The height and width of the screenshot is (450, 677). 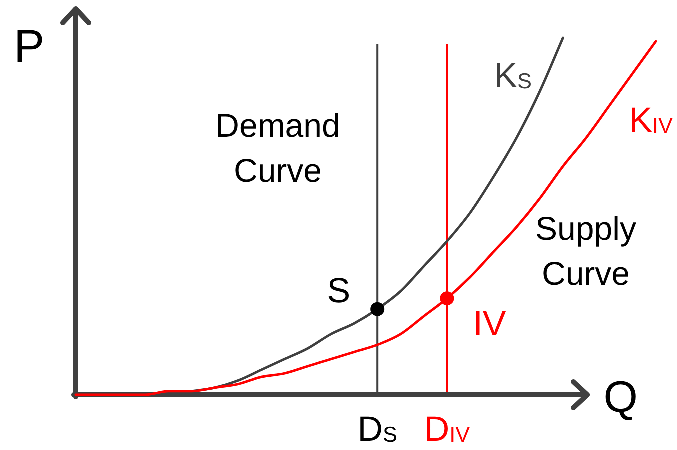 I want to click on y-axis-title: P, so click(x=29, y=46).